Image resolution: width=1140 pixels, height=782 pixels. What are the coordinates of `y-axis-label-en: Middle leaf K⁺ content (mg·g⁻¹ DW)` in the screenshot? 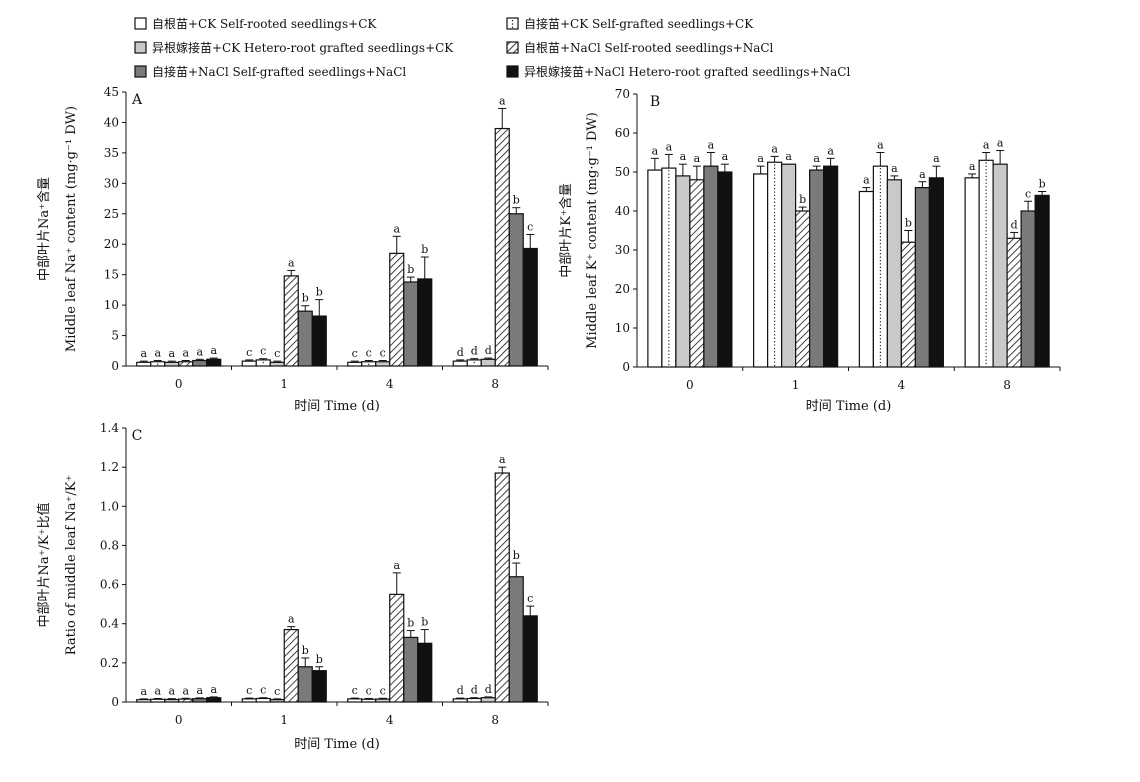 It's located at (592, 230).